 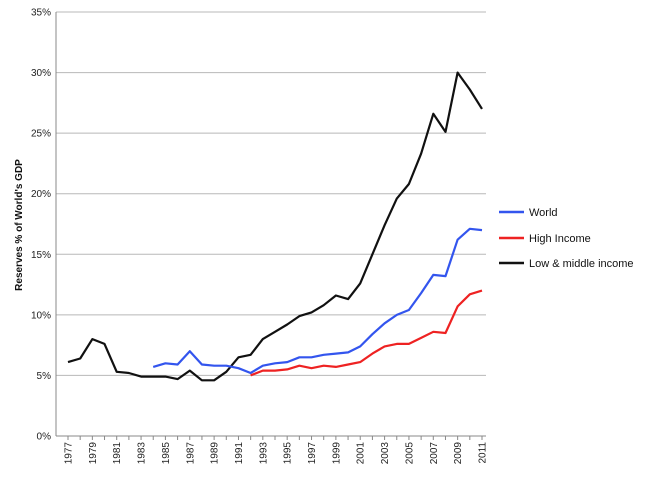 I want to click on legend-label: High Income, so click(x=560, y=239).